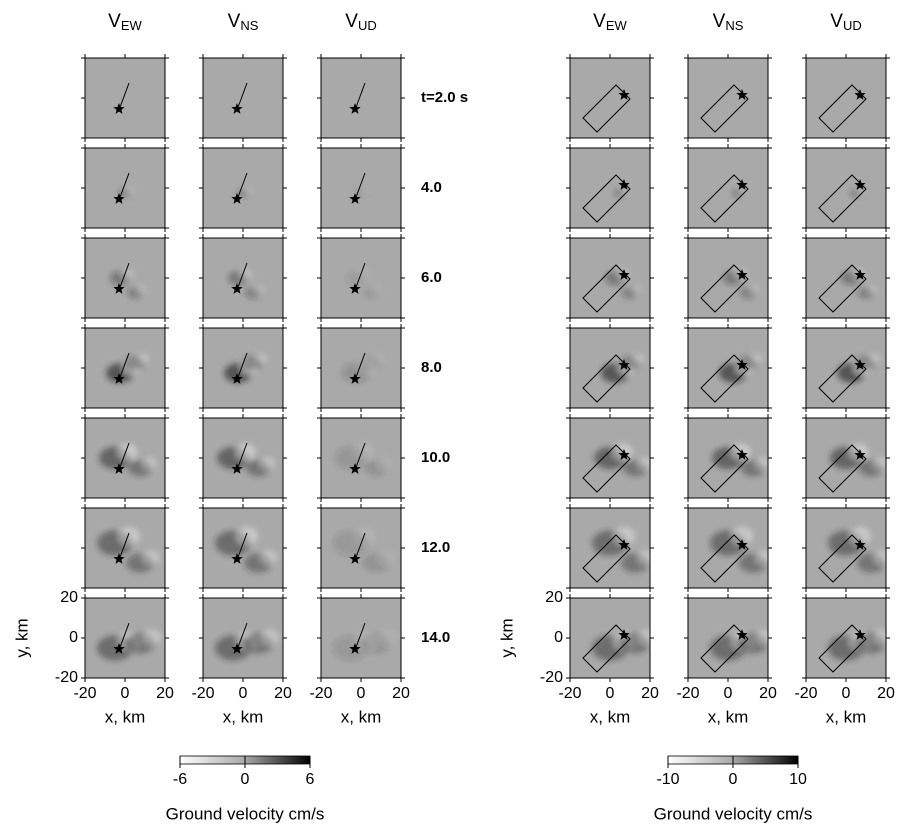 Image resolution: width=897 pixels, height=829 pixels. What do you see at coordinates (249, 25) in the screenshot?
I see `column-title-sub: NS` at bounding box center [249, 25].